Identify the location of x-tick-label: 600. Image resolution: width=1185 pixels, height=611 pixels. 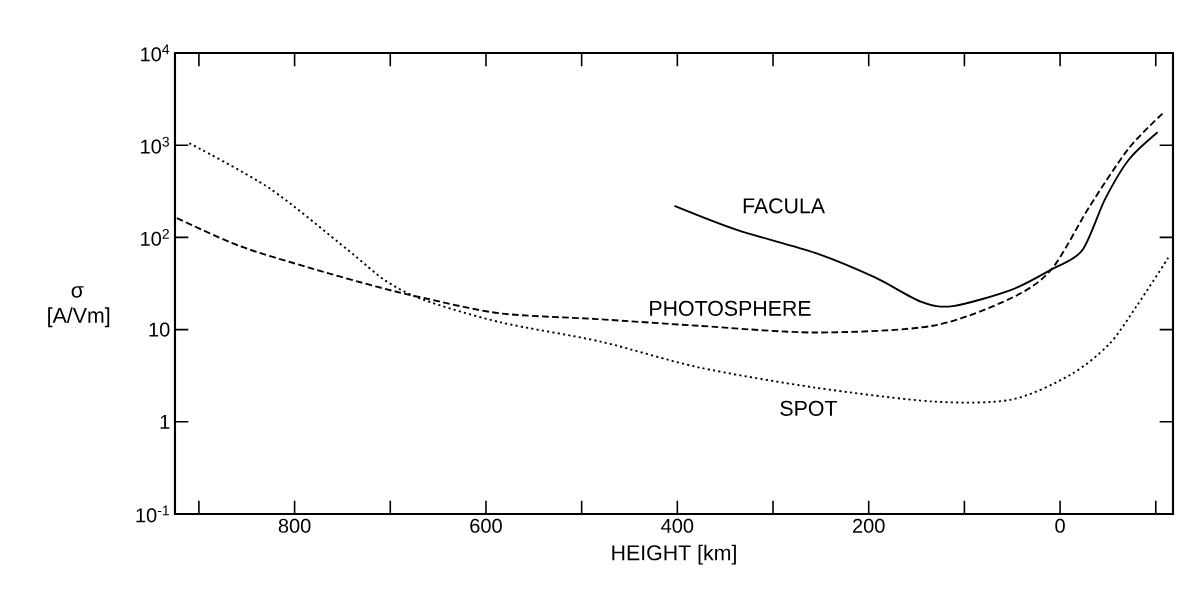
(486, 525).